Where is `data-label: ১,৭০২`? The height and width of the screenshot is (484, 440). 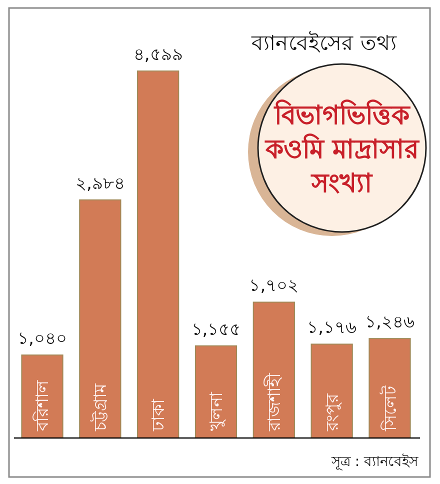
data-label: ১,৭০২ is located at coordinates (274, 286).